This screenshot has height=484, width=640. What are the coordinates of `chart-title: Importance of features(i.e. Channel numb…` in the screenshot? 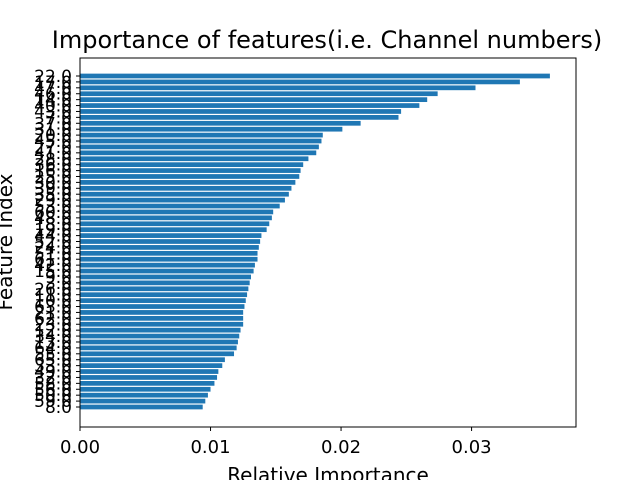 It's located at (327, 40).